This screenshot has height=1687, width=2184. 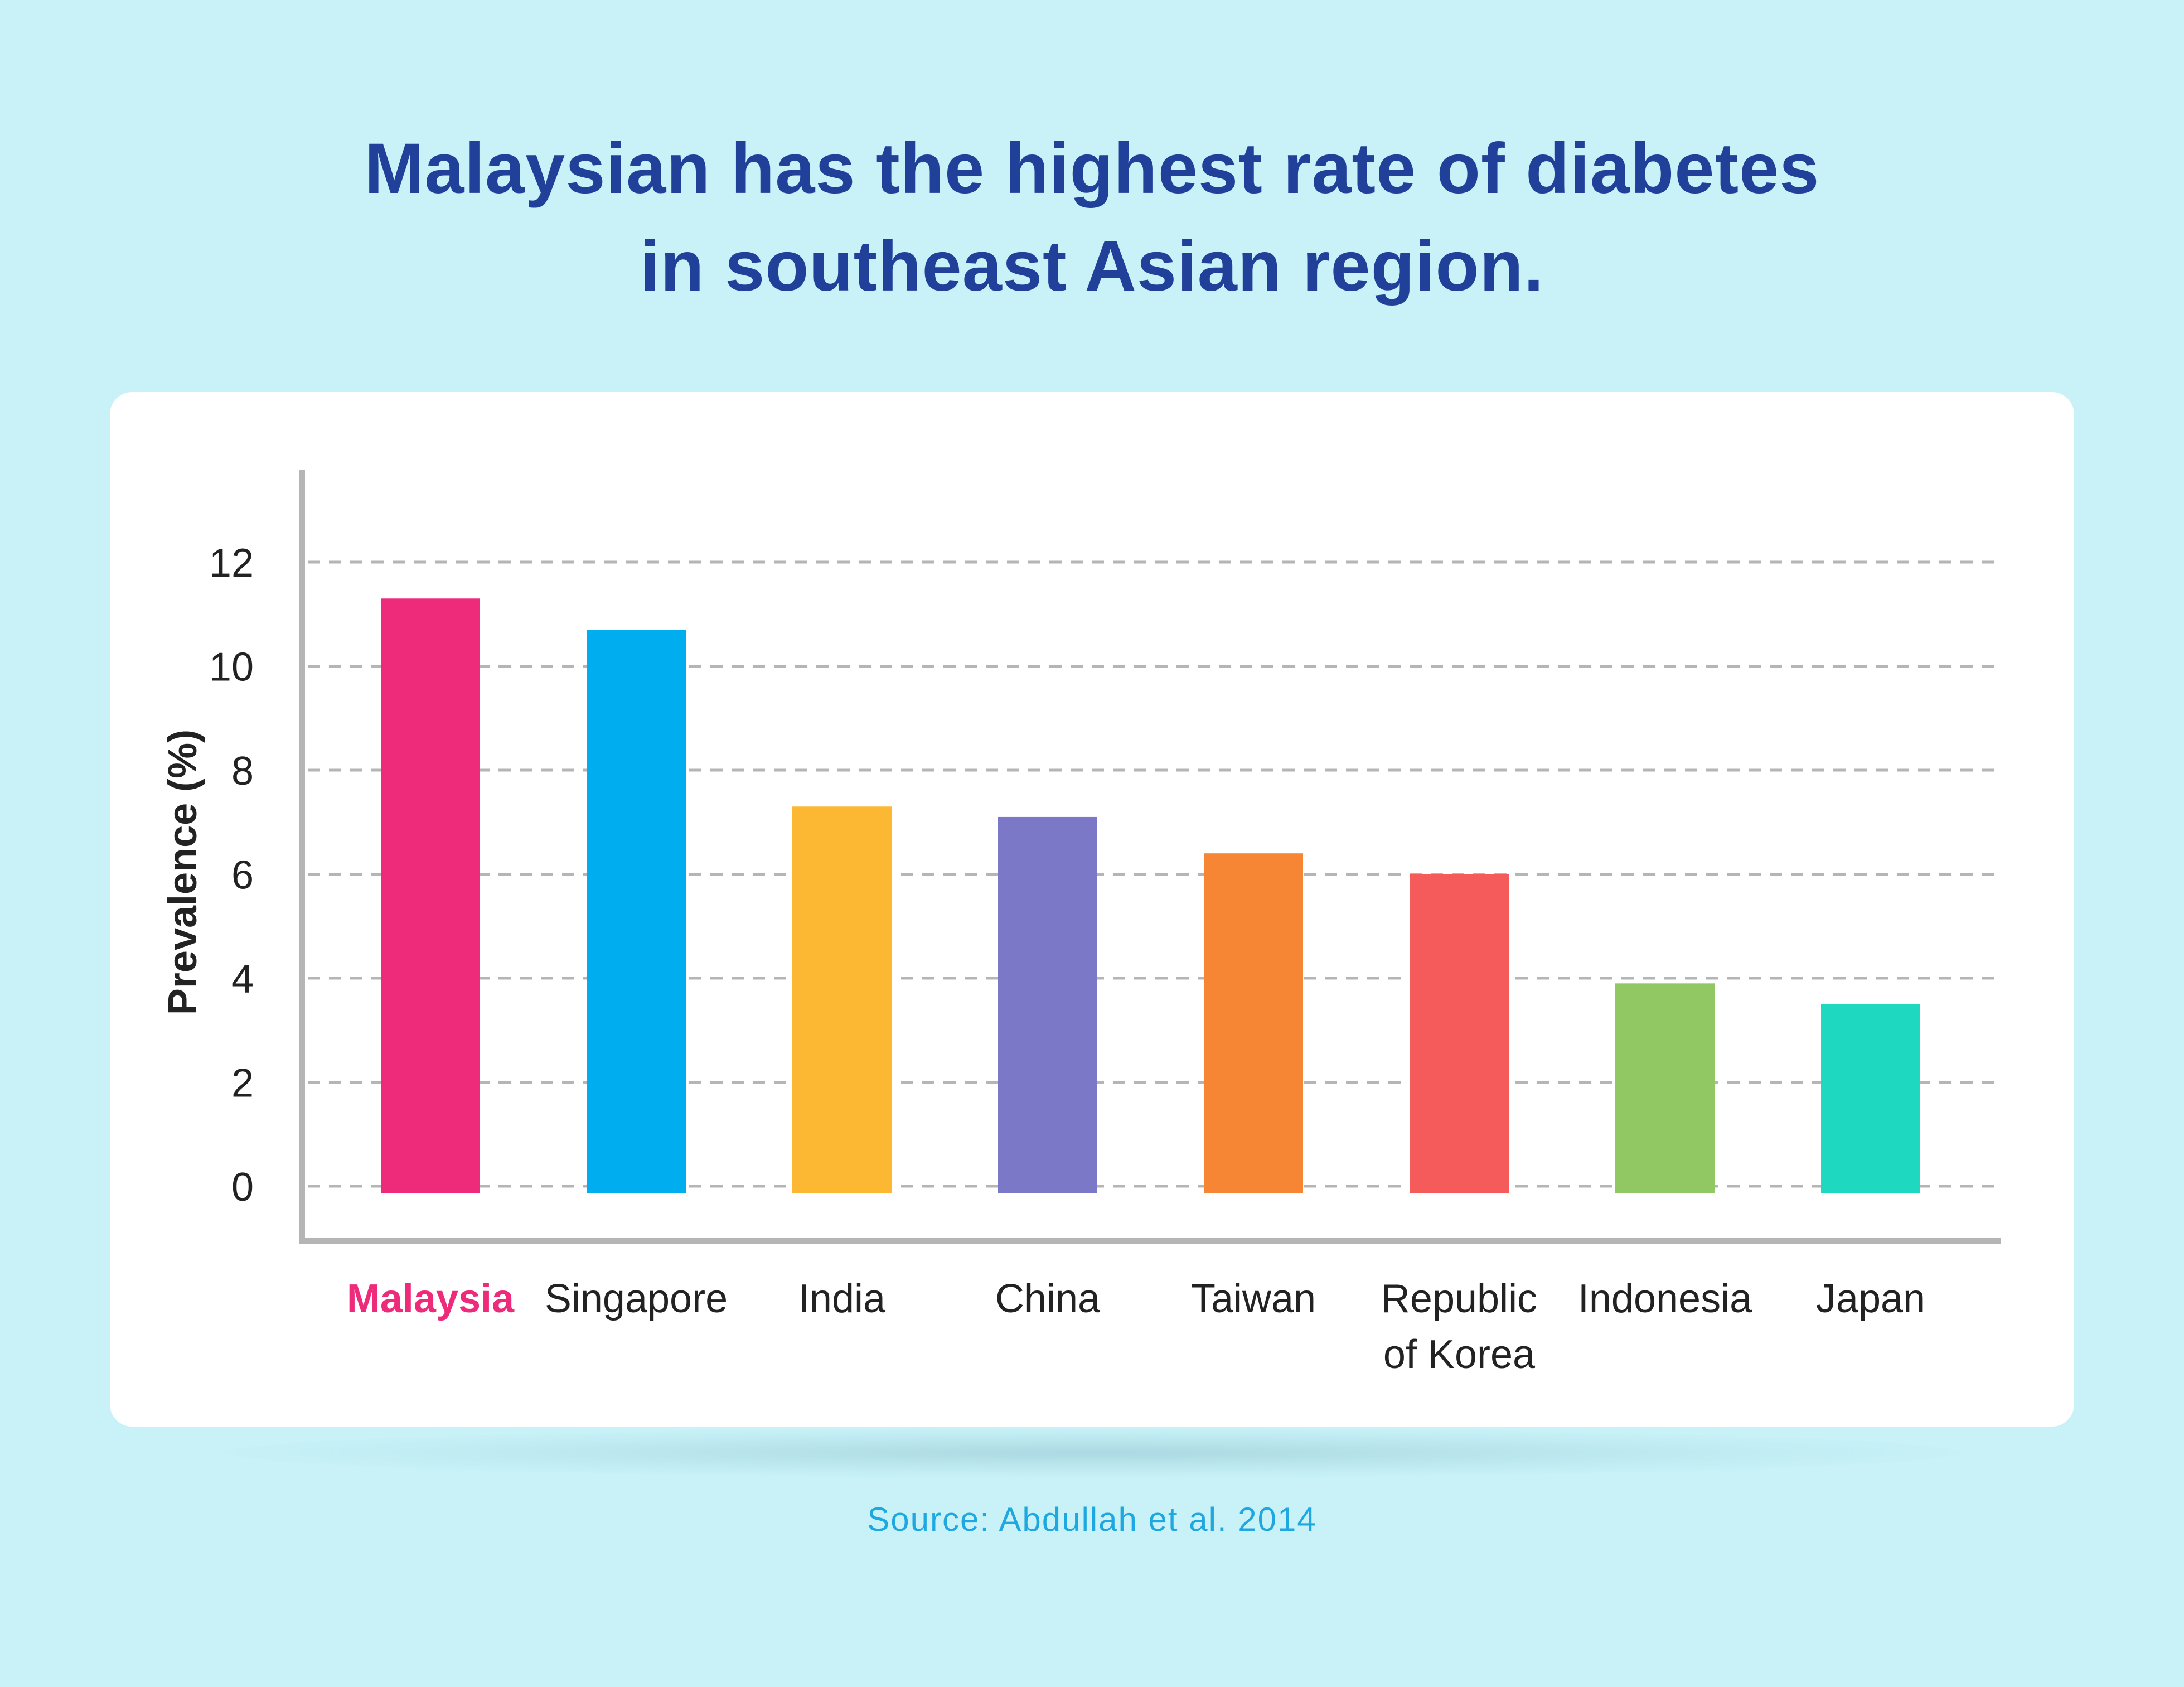 I want to click on bar-taiwan, so click(x=1253, y=1023).